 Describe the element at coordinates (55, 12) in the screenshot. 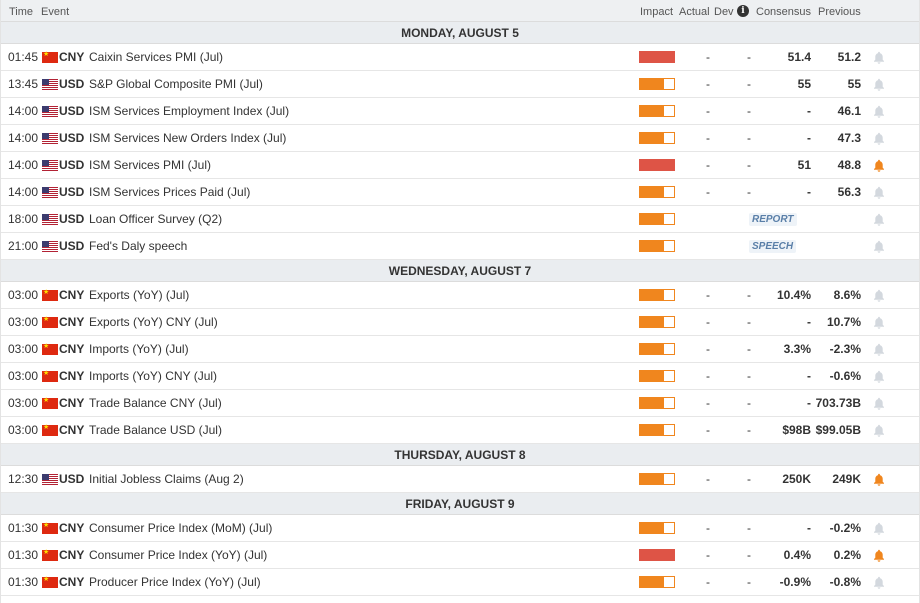

I see `header-event: Event` at that location.